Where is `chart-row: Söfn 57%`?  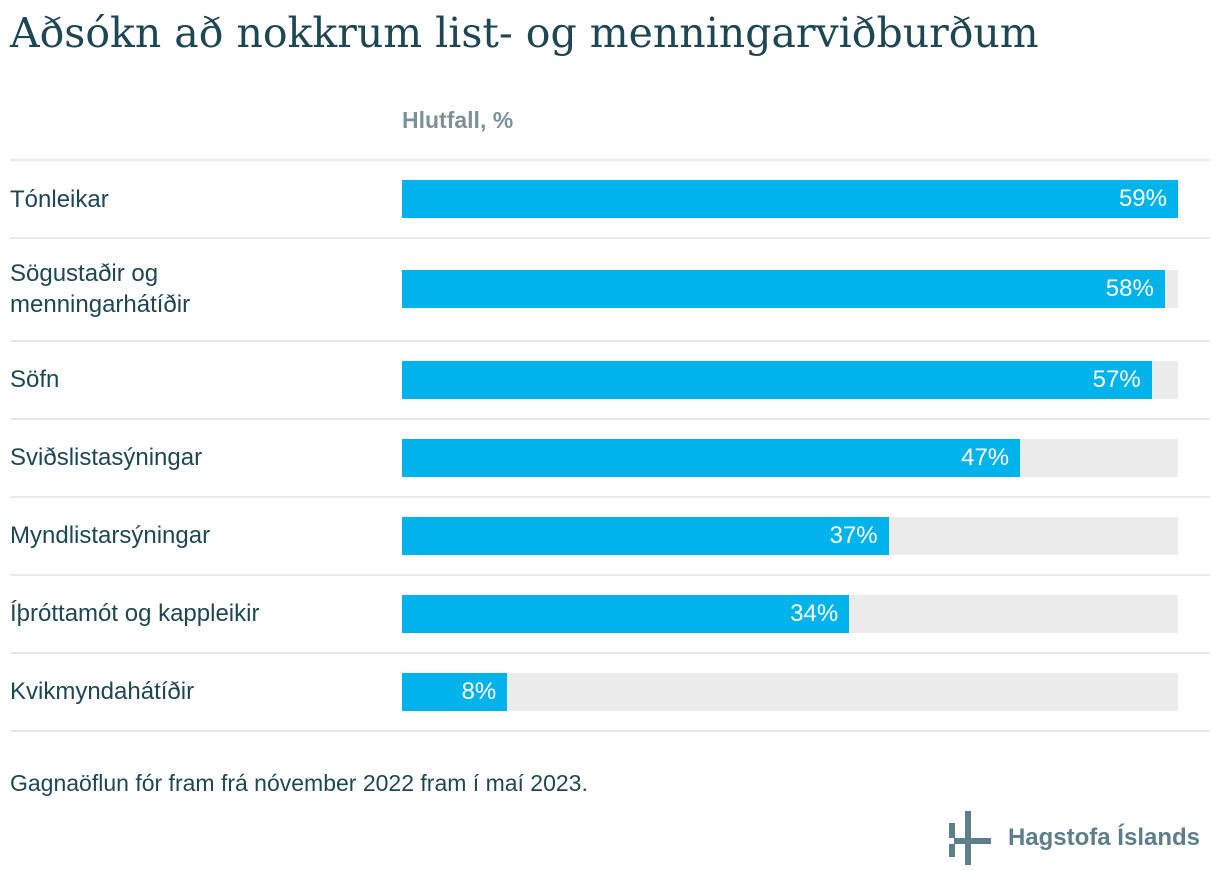 chart-row: Söfn 57% is located at coordinates (610, 378).